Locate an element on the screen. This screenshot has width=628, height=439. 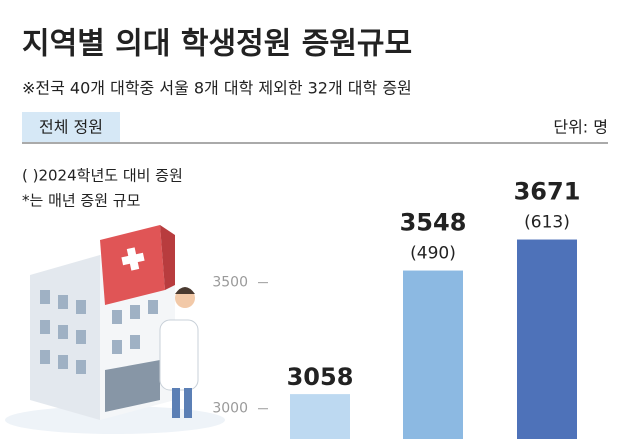
value-label: 3548 is located at coordinates (433, 223).